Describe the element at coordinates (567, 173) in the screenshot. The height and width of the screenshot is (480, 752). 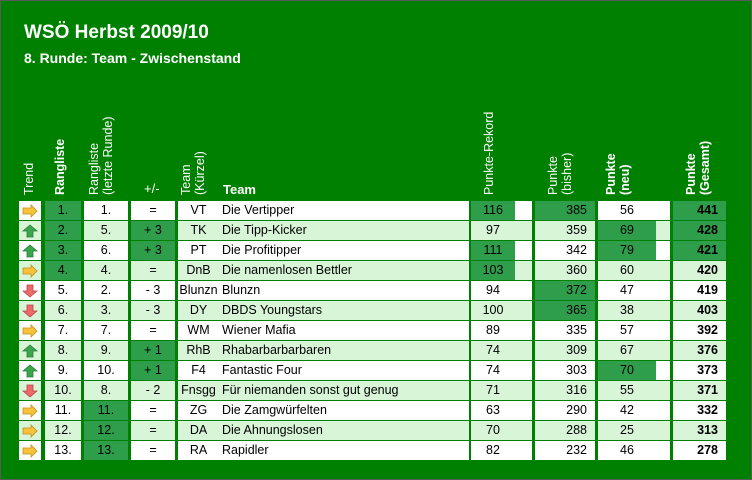
I see `header-punkte-bisher-line2: (bisher)` at that location.